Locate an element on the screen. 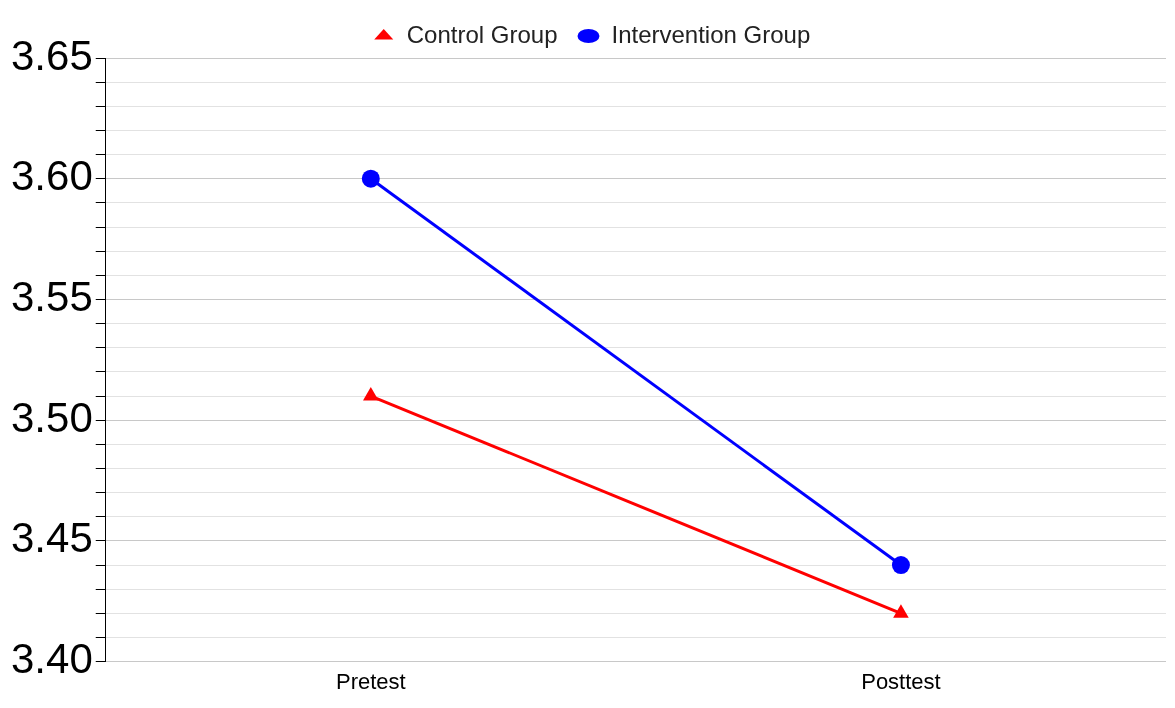  y-tick-label: 3.50 is located at coordinates (51, 417).